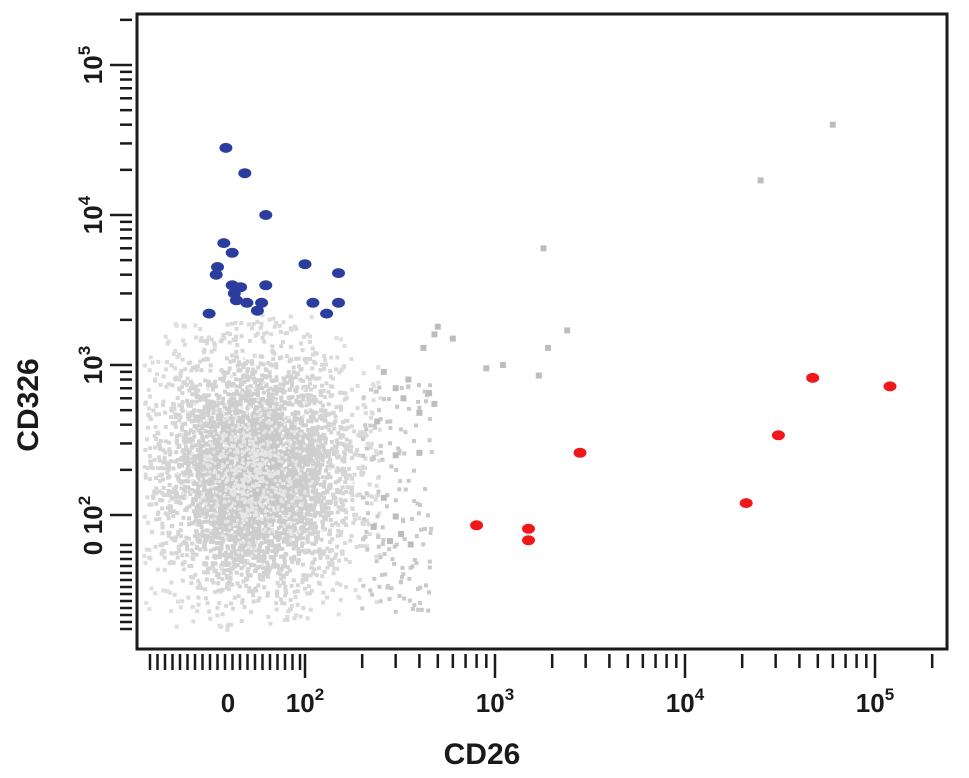 The image size is (969, 778). What do you see at coordinates (91, 515) in the screenshot?
I see `y-tick-label: 102` at bounding box center [91, 515].